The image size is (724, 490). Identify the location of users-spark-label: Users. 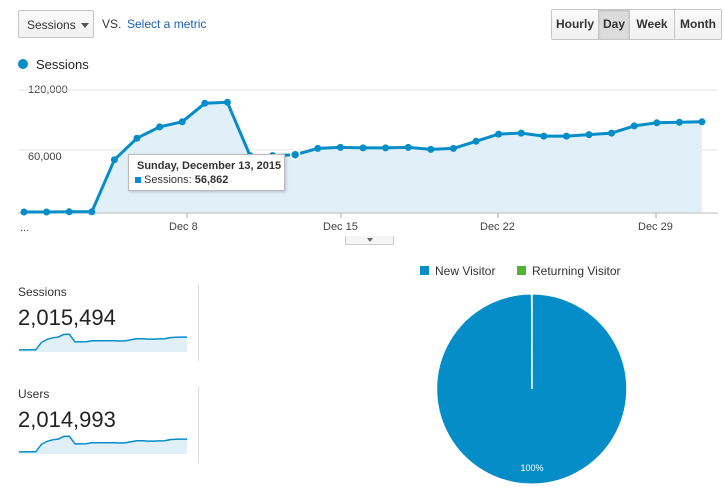
(34, 394).